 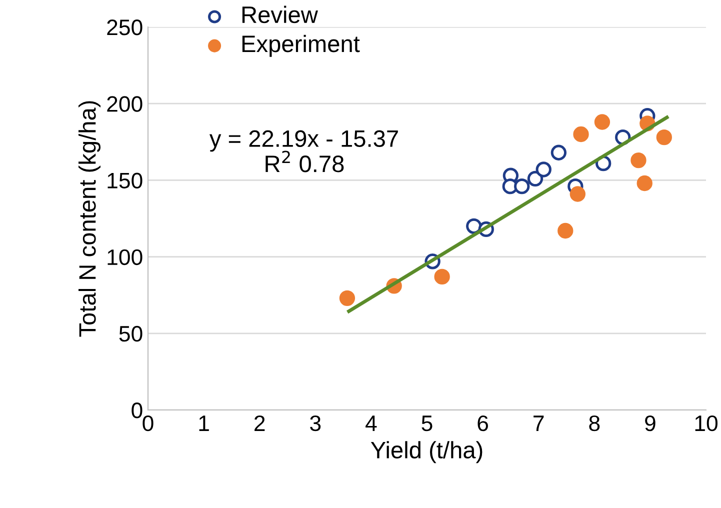 I want to click on legend-label: Experiment, so click(x=301, y=45).